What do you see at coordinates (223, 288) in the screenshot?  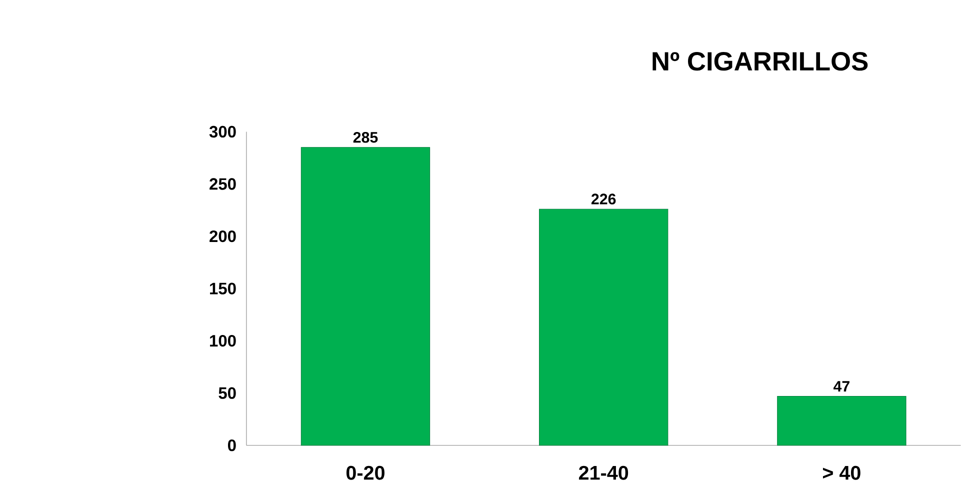 I see `y-tick-label: 150` at bounding box center [223, 288].